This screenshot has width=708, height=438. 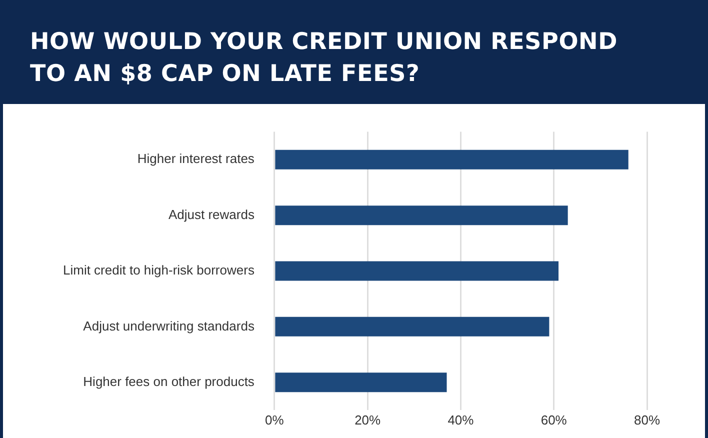 What do you see at coordinates (368, 420) in the screenshot?
I see `x-tick-label: 20%` at bounding box center [368, 420].